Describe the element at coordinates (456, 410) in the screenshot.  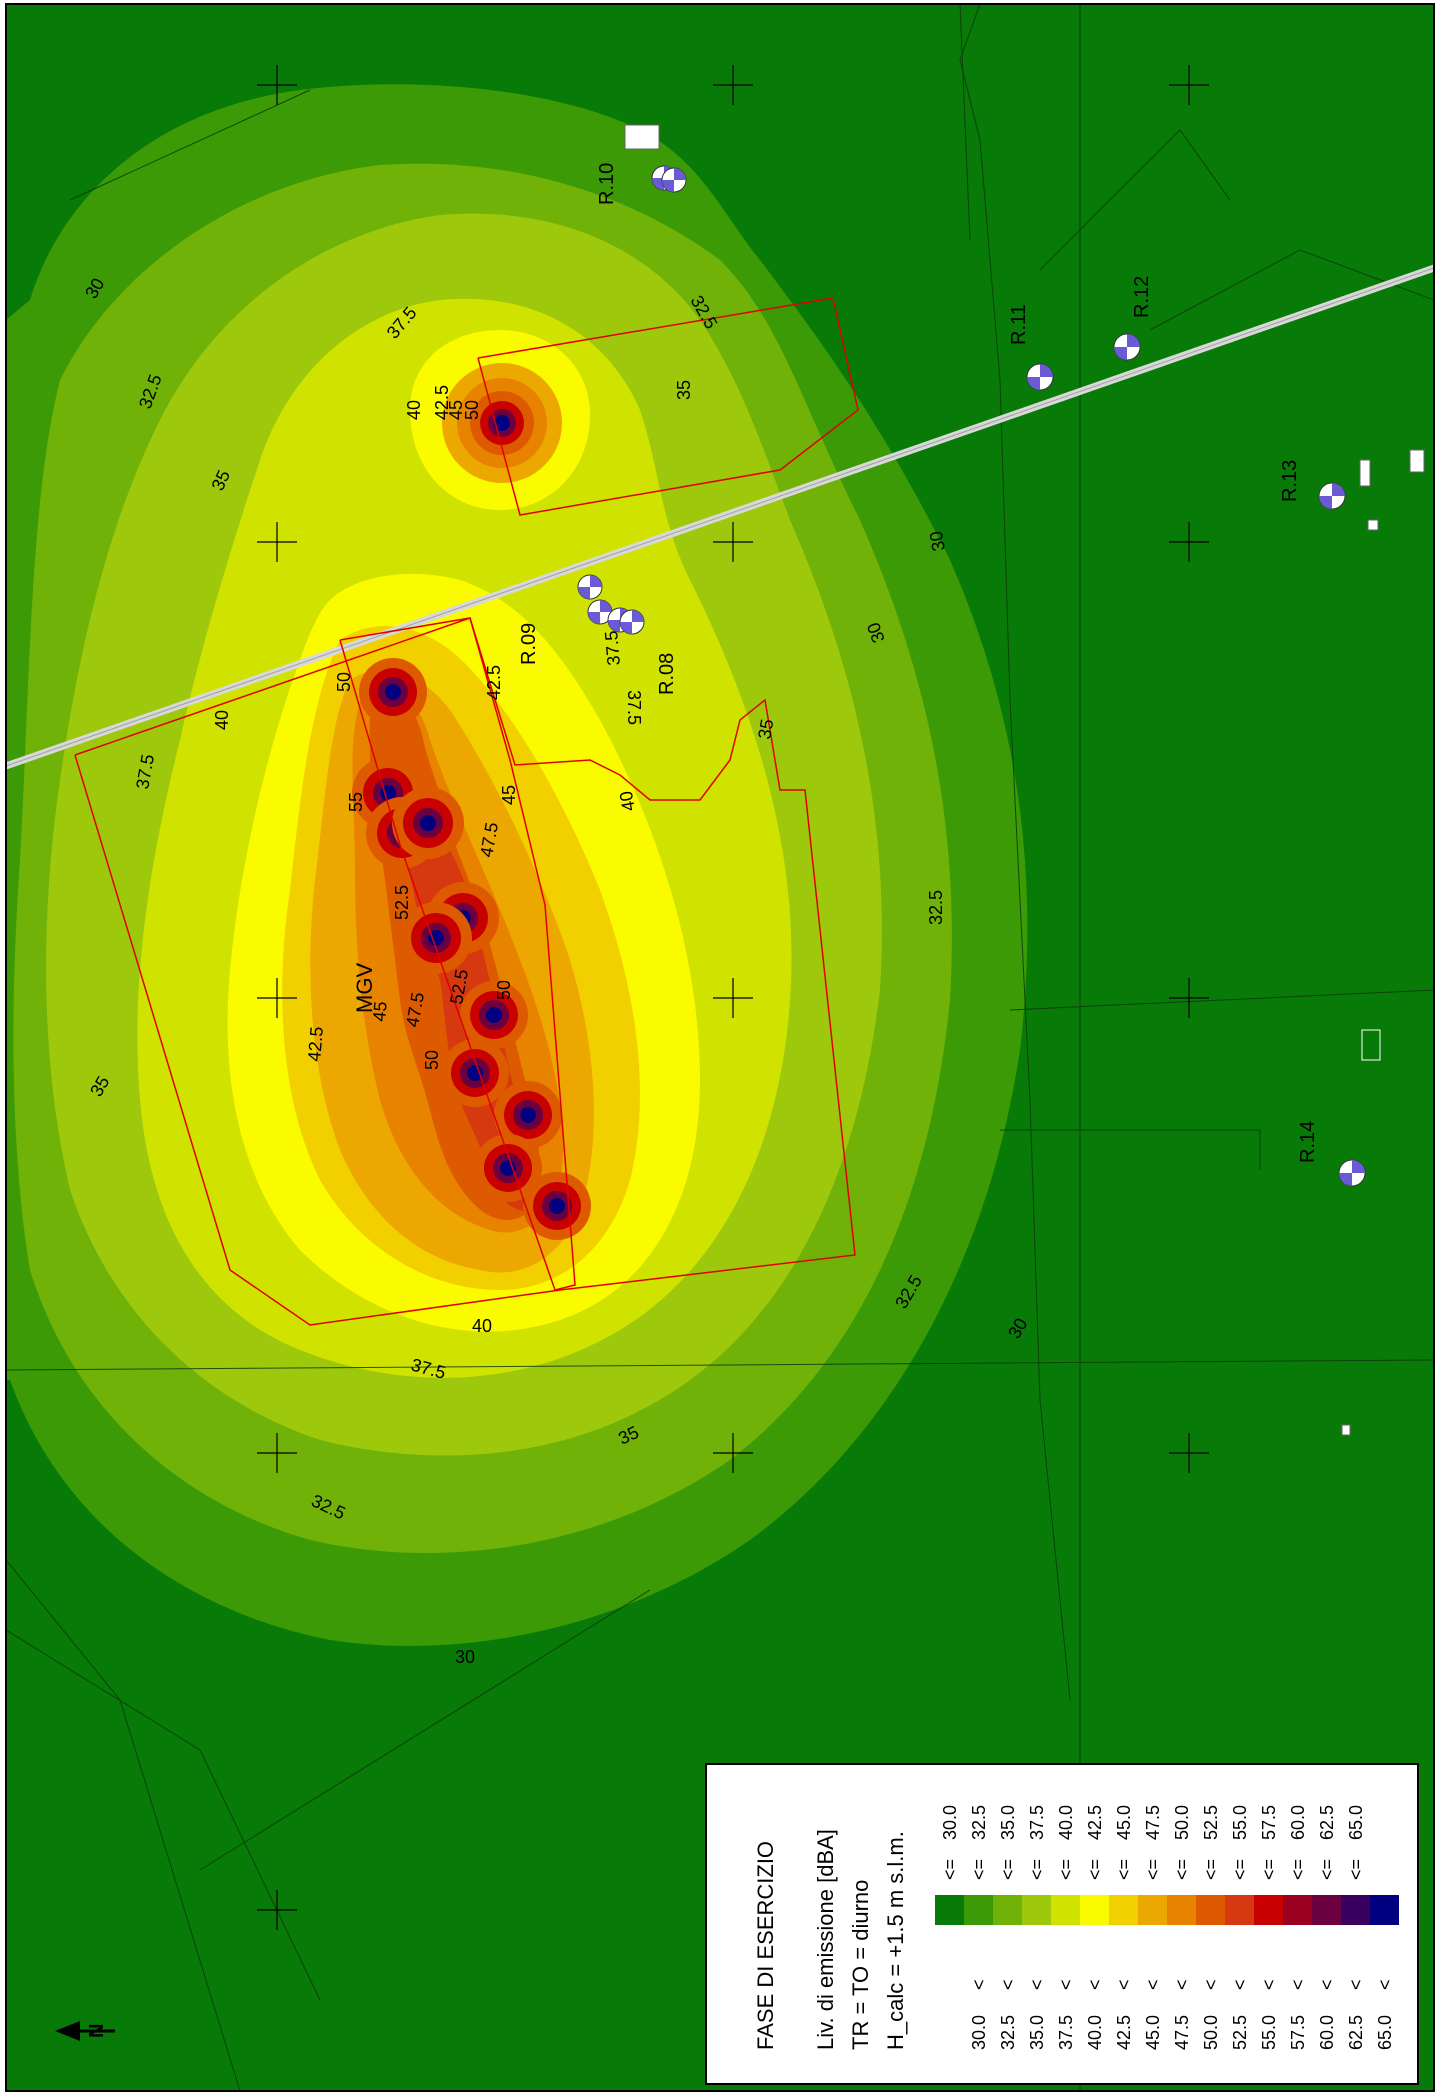
I see `label-45: 45` at that location.